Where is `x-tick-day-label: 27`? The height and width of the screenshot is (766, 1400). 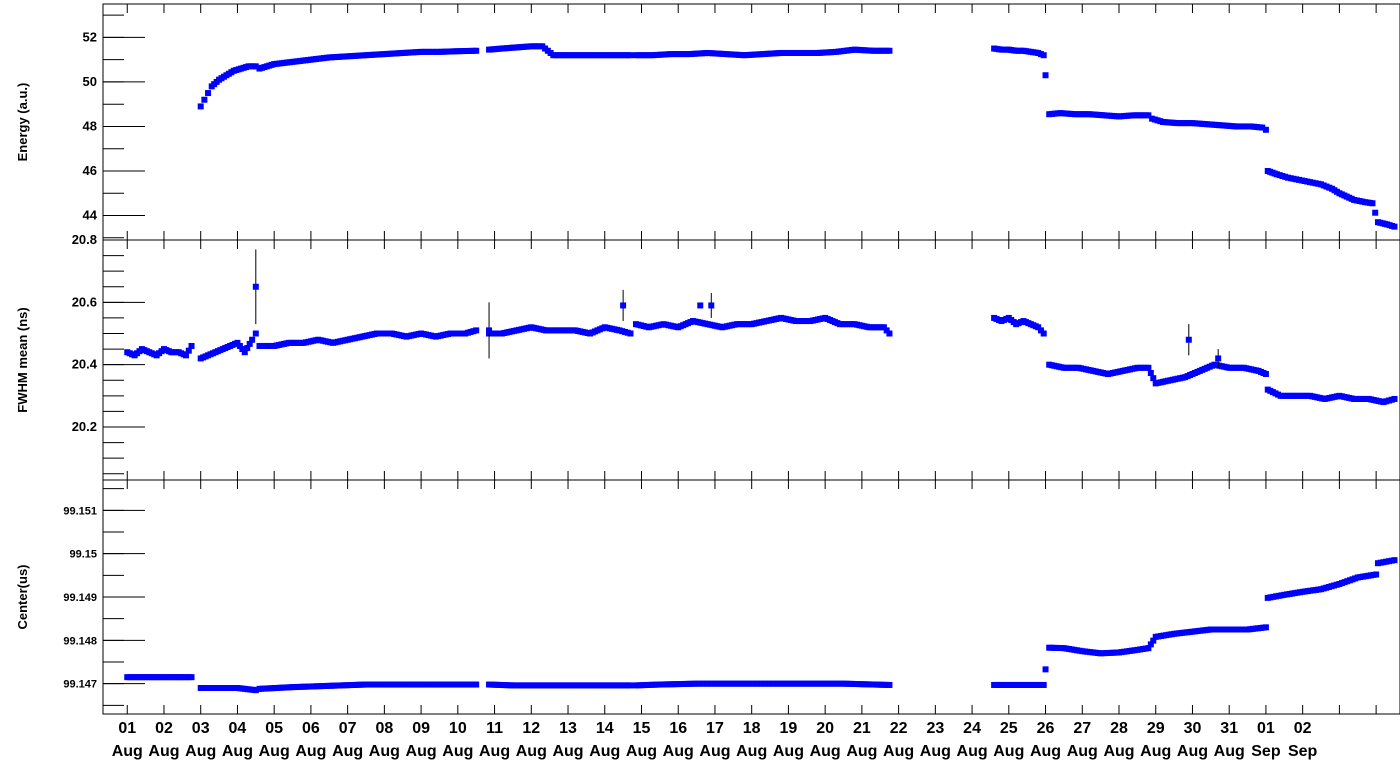 x-tick-day-label: 27 is located at coordinates (1082, 728).